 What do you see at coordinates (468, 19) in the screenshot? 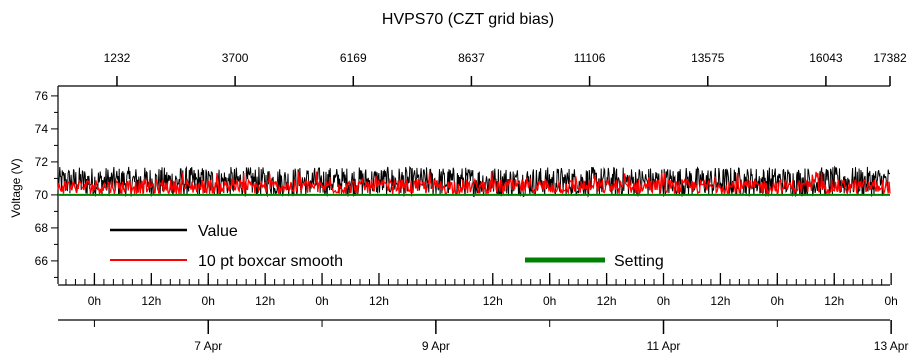
I see `chart-title: HVPS70 (CZT grid bias)` at bounding box center [468, 19].